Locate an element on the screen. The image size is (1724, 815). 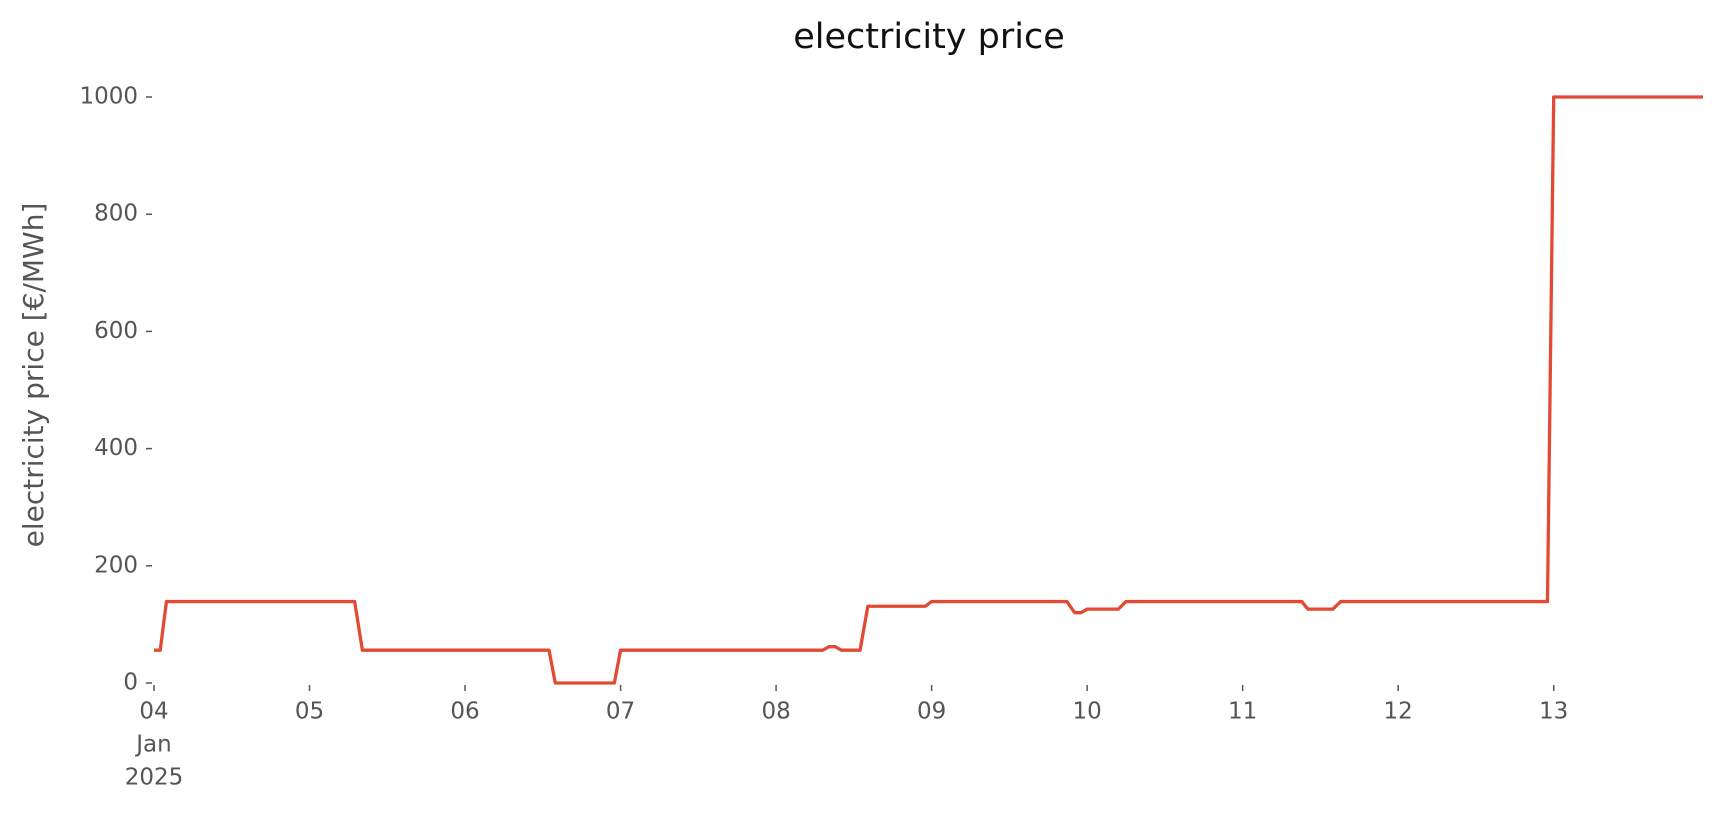
x-tick-sublabel: Jan is located at coordinates (152, 745).